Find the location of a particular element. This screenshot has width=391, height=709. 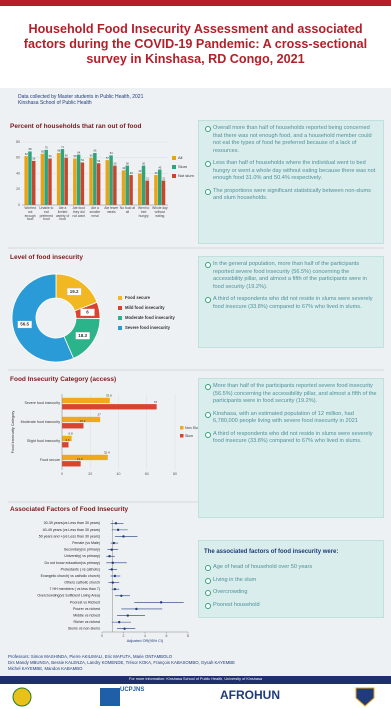

y-tick-label: Protestants ( vs catholic) is located at coordinates (80, 569).